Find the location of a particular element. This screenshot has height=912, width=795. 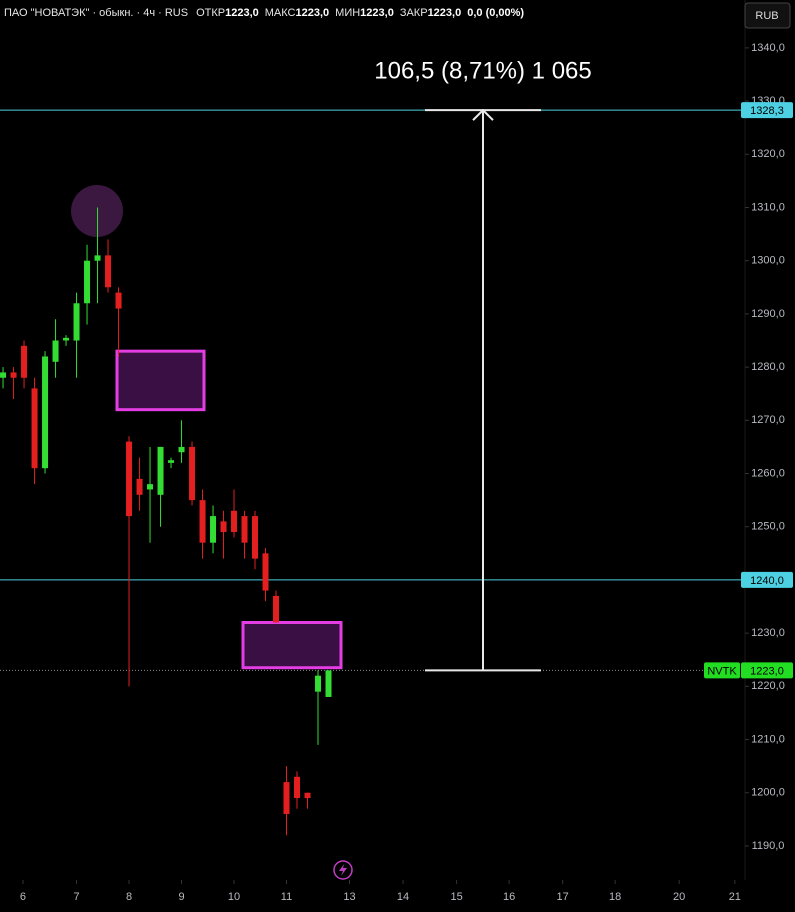

x-tick-label: 10 is located at coordinates (234, 897).